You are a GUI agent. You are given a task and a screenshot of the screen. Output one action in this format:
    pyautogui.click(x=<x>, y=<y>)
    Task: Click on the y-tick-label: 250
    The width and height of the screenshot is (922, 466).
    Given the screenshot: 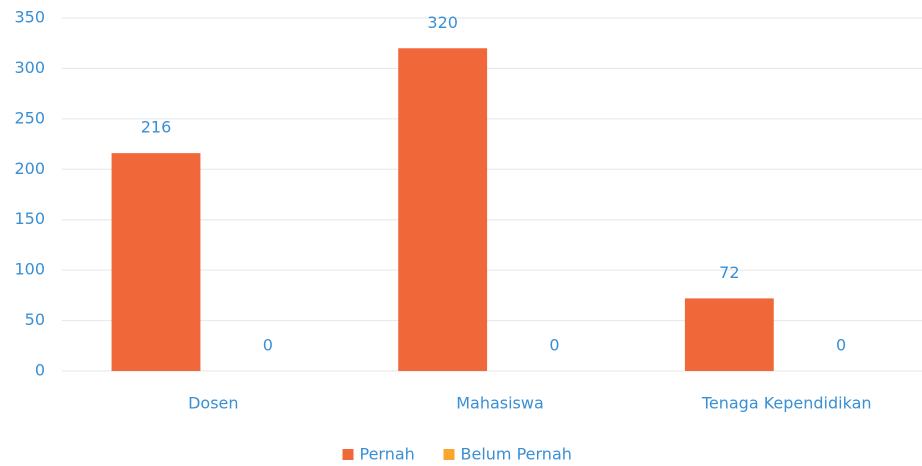 What is the action you would take?
    pyautogui.click(x=29, y=117)
    